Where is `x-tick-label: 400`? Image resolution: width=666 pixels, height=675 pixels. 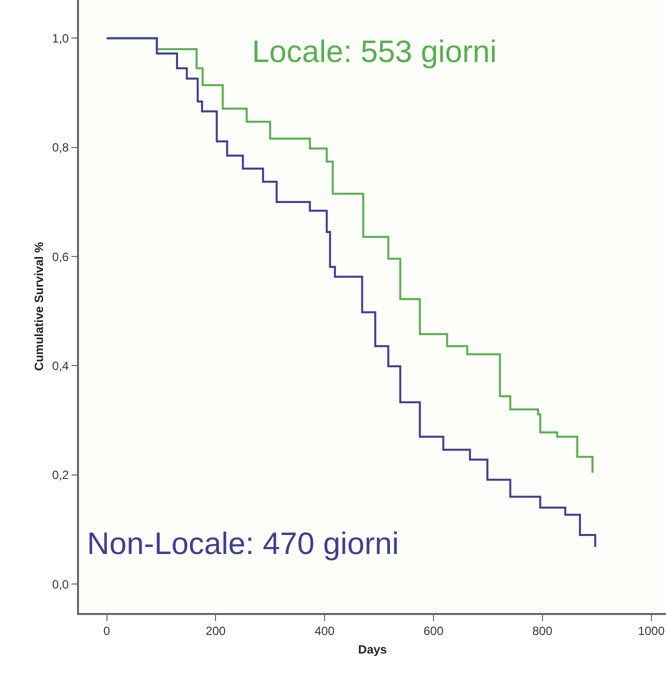
x-tick-label: 400 is located at coordinates (324, 631).